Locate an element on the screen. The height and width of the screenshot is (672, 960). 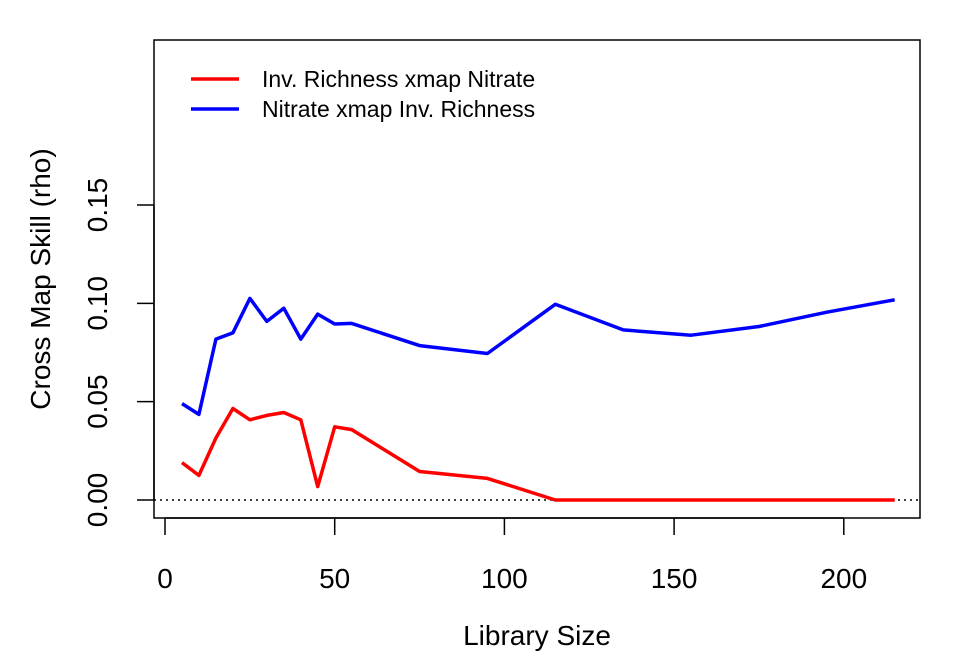
legend-label: Nitrate xmap Inv. Richness is located at coordinates (398, 109).